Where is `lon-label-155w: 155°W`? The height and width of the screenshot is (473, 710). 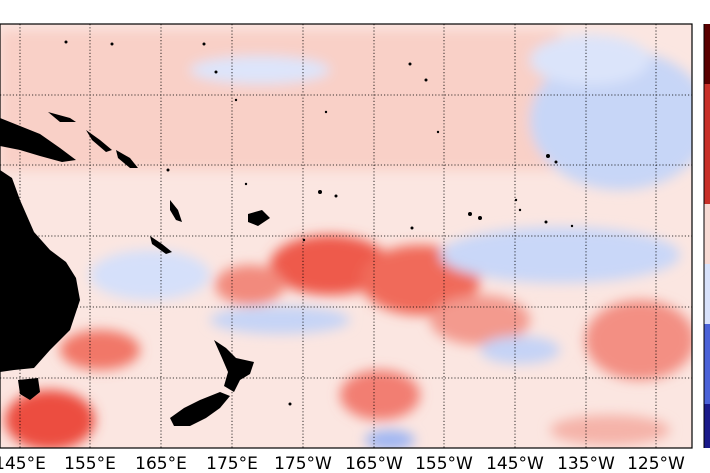 lon-label-155w: 155°W is located at coordinates (444, 463).